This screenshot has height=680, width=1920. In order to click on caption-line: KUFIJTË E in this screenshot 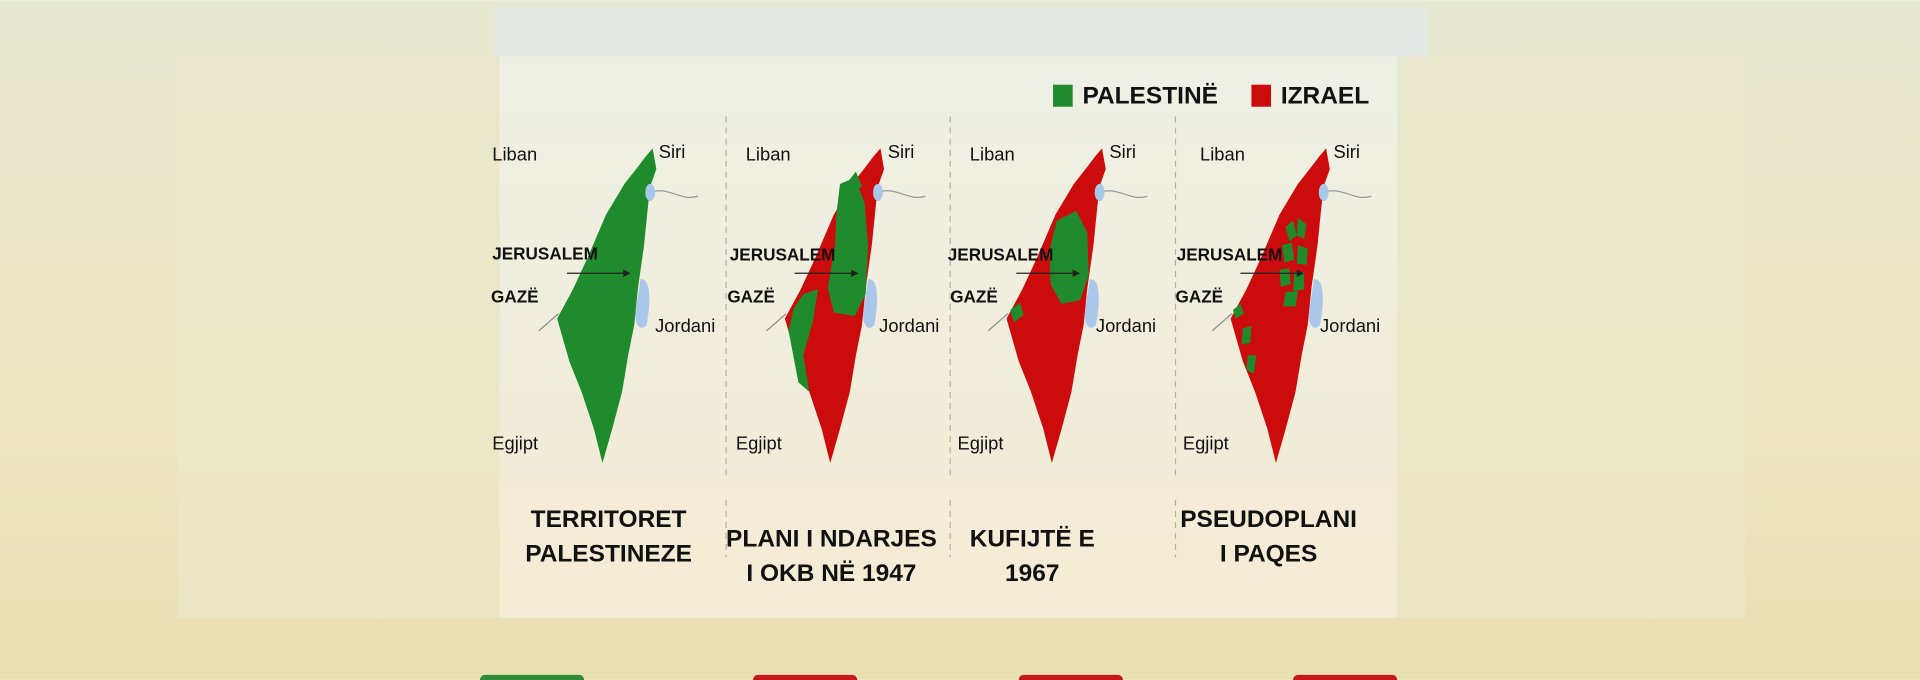, I will do `click(1032, 539)`.